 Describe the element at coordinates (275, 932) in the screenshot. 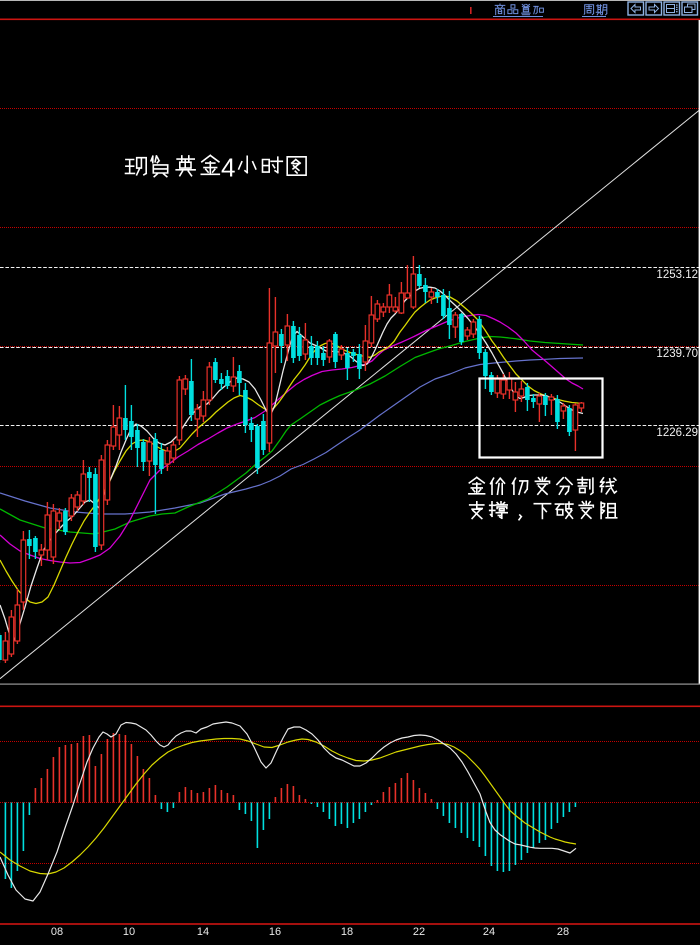

I see `svg-text: 16` at that location.